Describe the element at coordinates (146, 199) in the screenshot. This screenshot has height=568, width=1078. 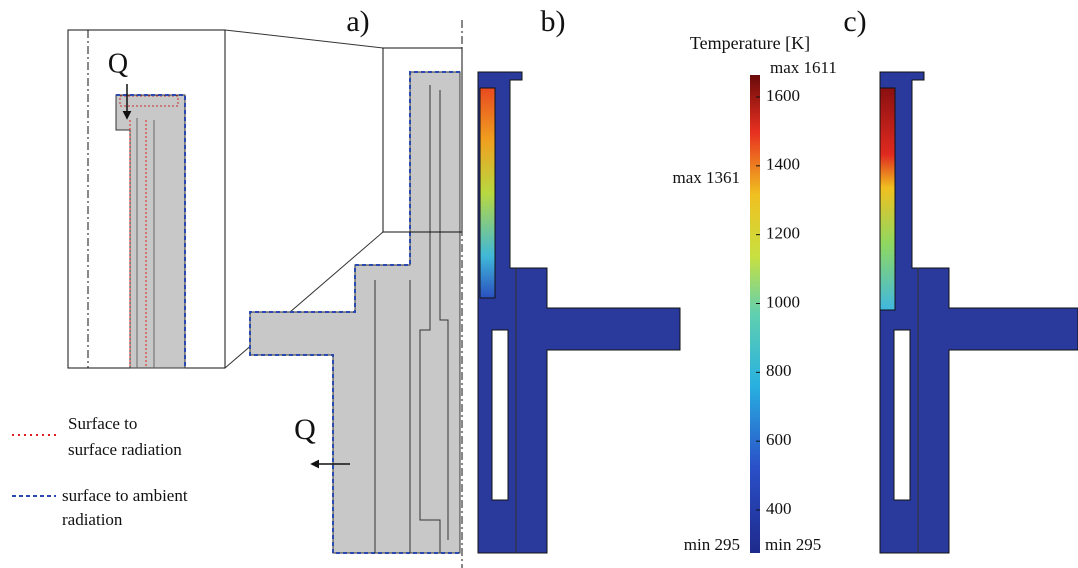
I see `inset` at that location.